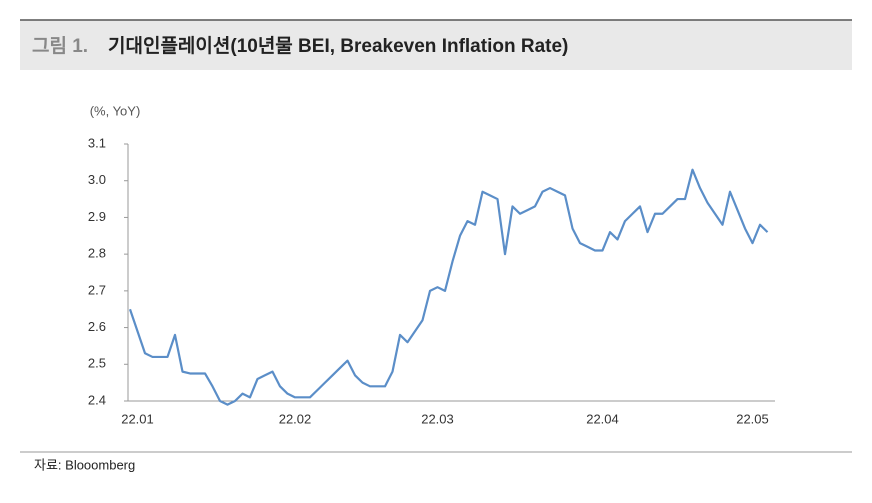  I want to click on x-tick-label: 22.02, so click(295, 418).